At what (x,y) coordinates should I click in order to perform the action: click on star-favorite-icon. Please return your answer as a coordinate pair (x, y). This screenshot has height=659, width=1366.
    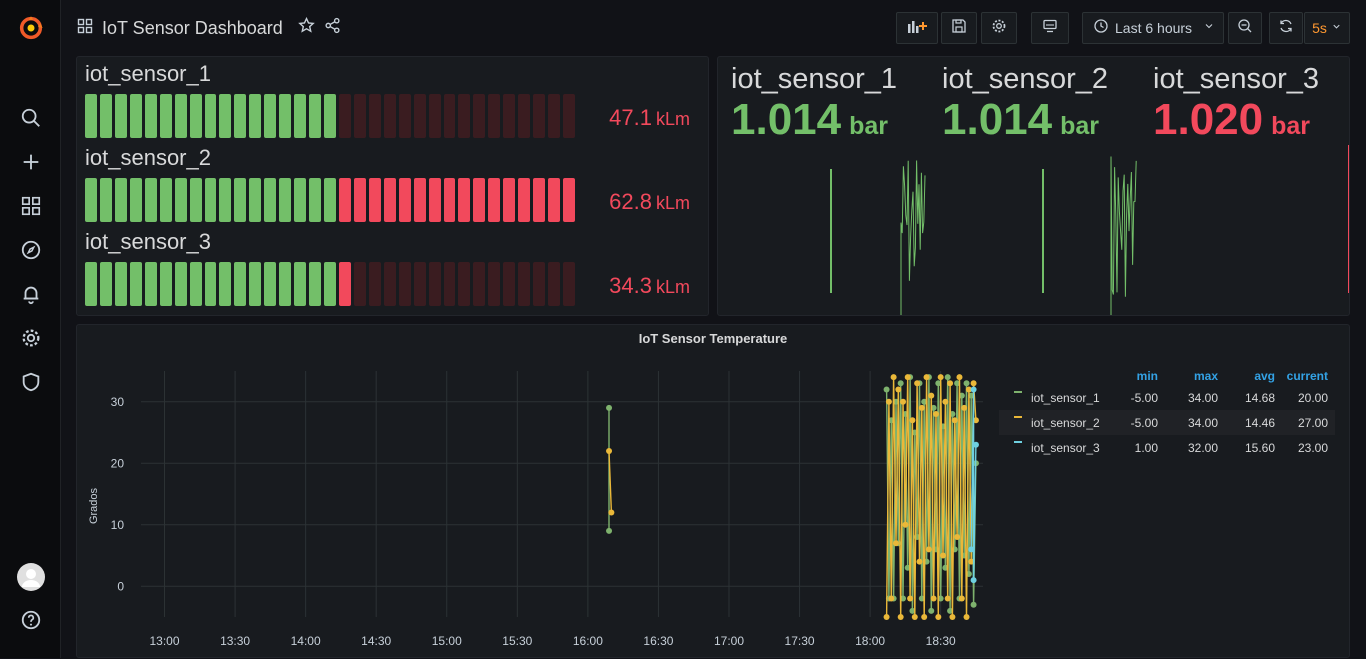
    Looking at the image, I should click on (306, 27).